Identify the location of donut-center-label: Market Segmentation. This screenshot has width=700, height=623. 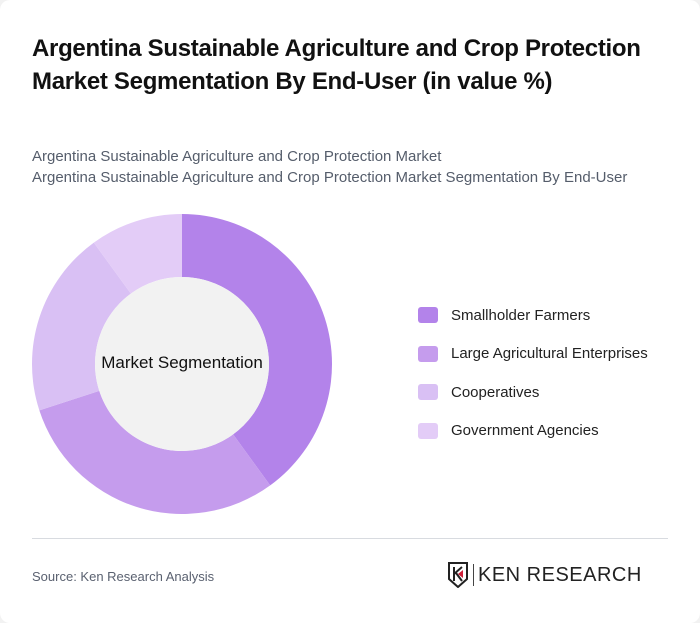
(182, 362).